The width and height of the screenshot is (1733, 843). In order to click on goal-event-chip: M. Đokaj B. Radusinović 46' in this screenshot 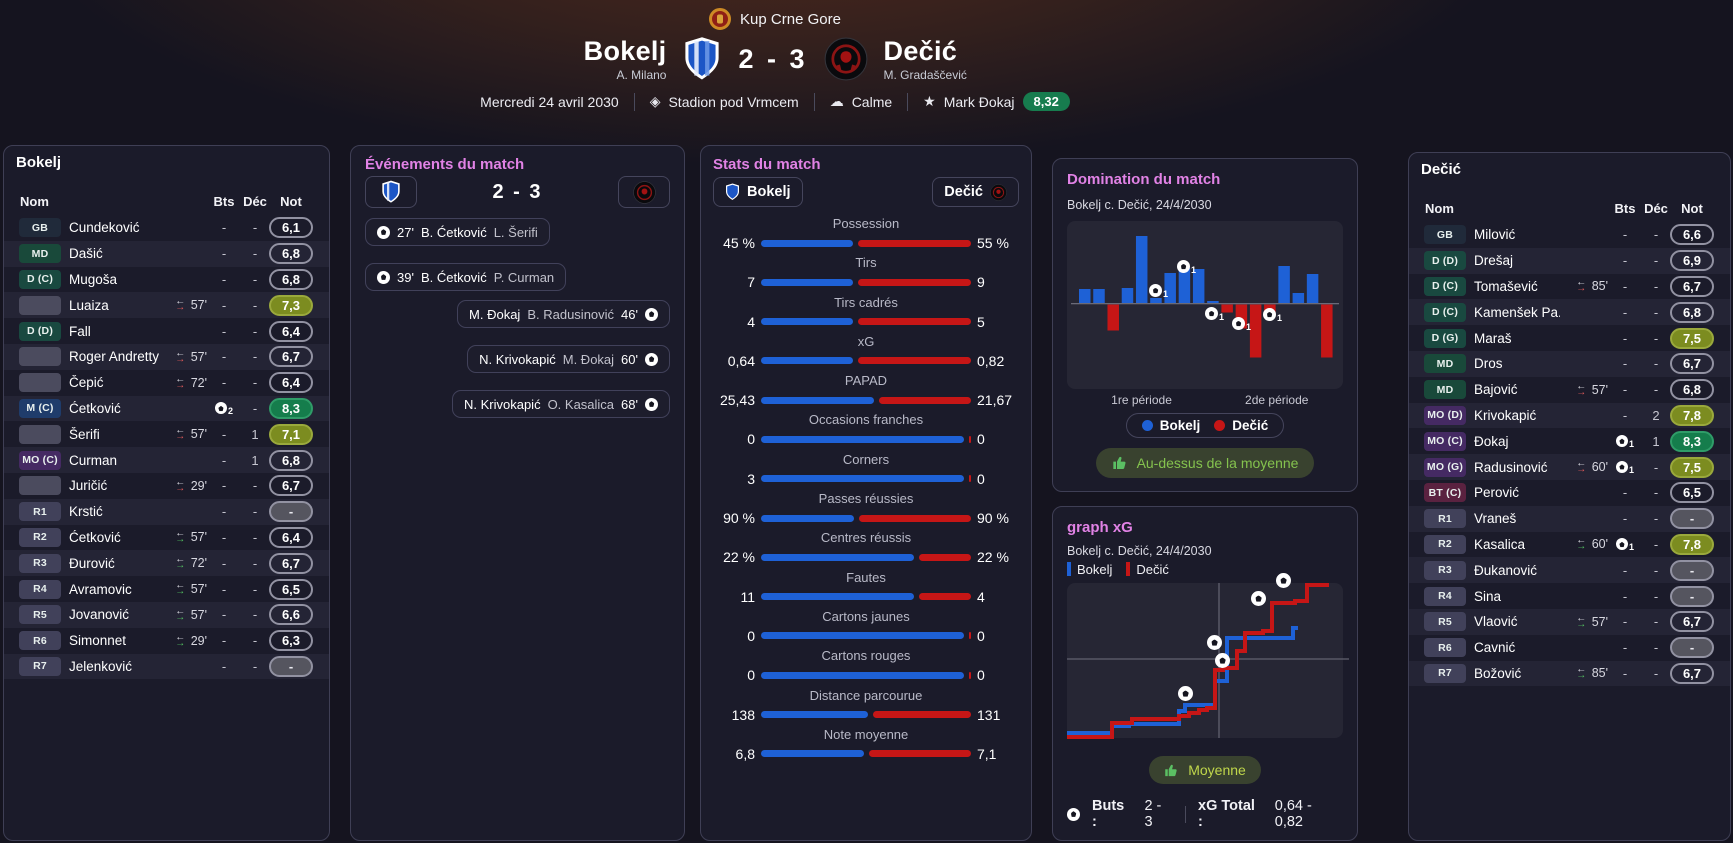, I will do `click(563, 314)`.